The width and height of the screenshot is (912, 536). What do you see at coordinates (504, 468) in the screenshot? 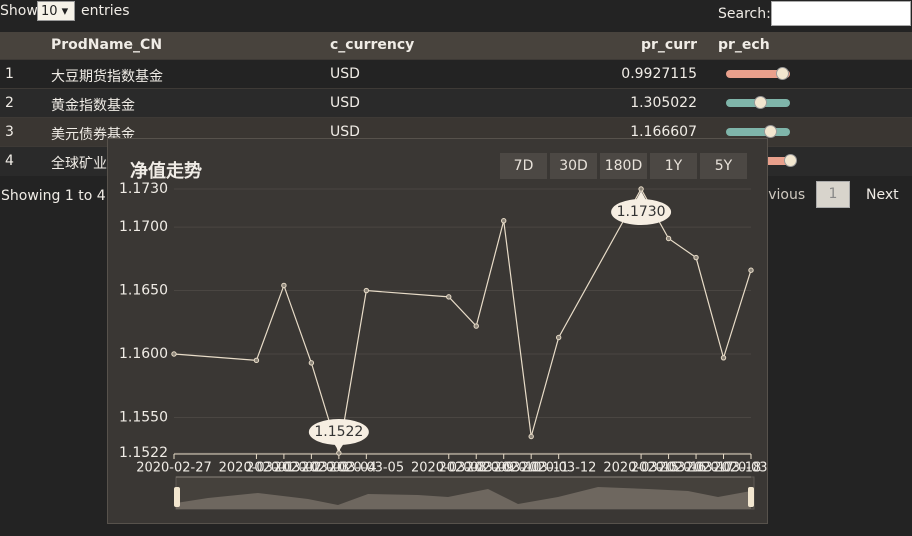
I see `x-tick-label: 2020-03-10` at bounding box center [504, 468].